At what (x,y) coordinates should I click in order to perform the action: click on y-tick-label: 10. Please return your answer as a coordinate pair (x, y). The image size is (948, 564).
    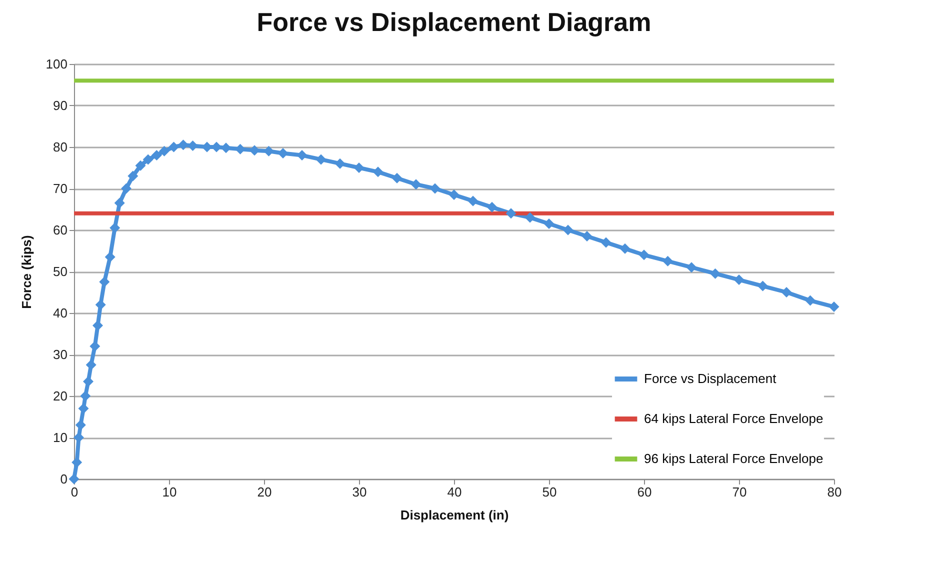
    Looking at the image, I should click on (60, 437).